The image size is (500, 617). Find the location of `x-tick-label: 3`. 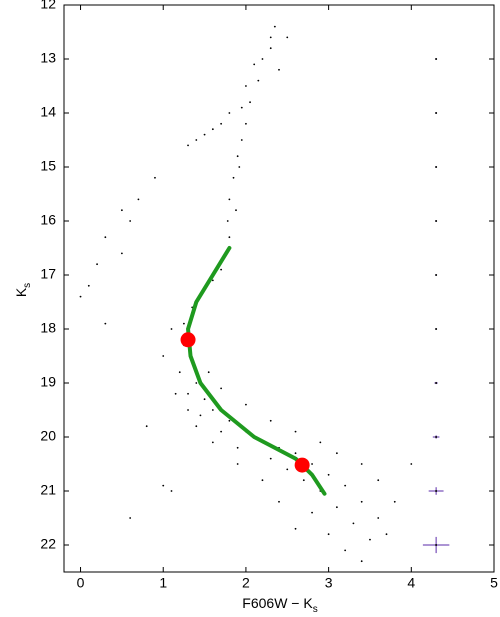

x-tick-label: 3 is located at coordinates (329, 583).